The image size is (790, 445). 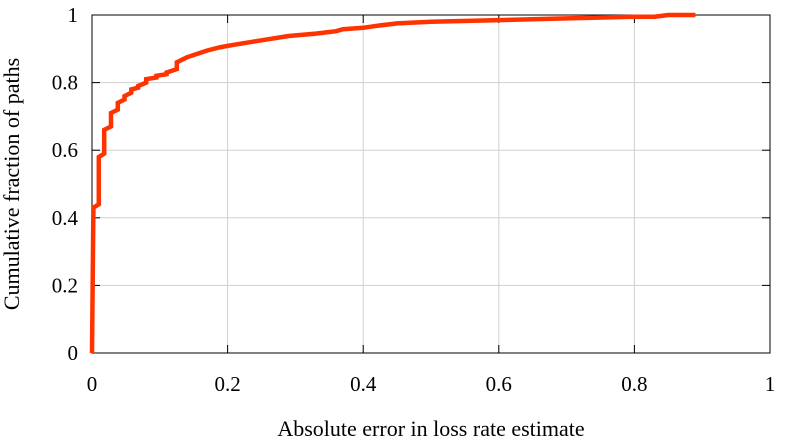 What do you see at coordinates (65, 150) in the screenshot?
I see `y-tick-label: 0.6` at bounding box center [65, 150].